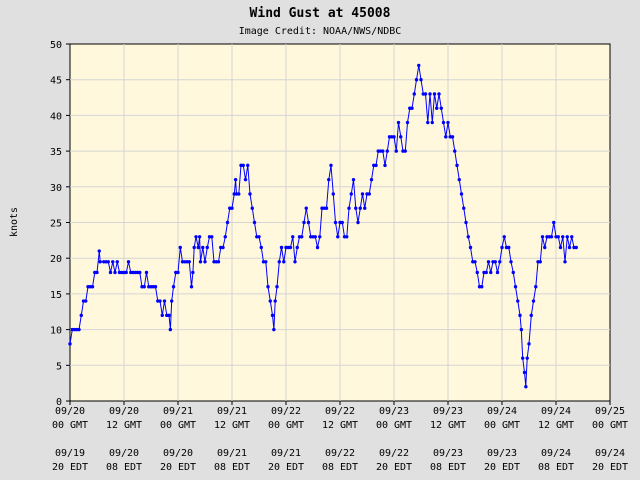 This screenshot has width=640, height=480. Describe the element at coordinates (56, 188) in the screenshot. I see `y-tick-label: 30` at that location.